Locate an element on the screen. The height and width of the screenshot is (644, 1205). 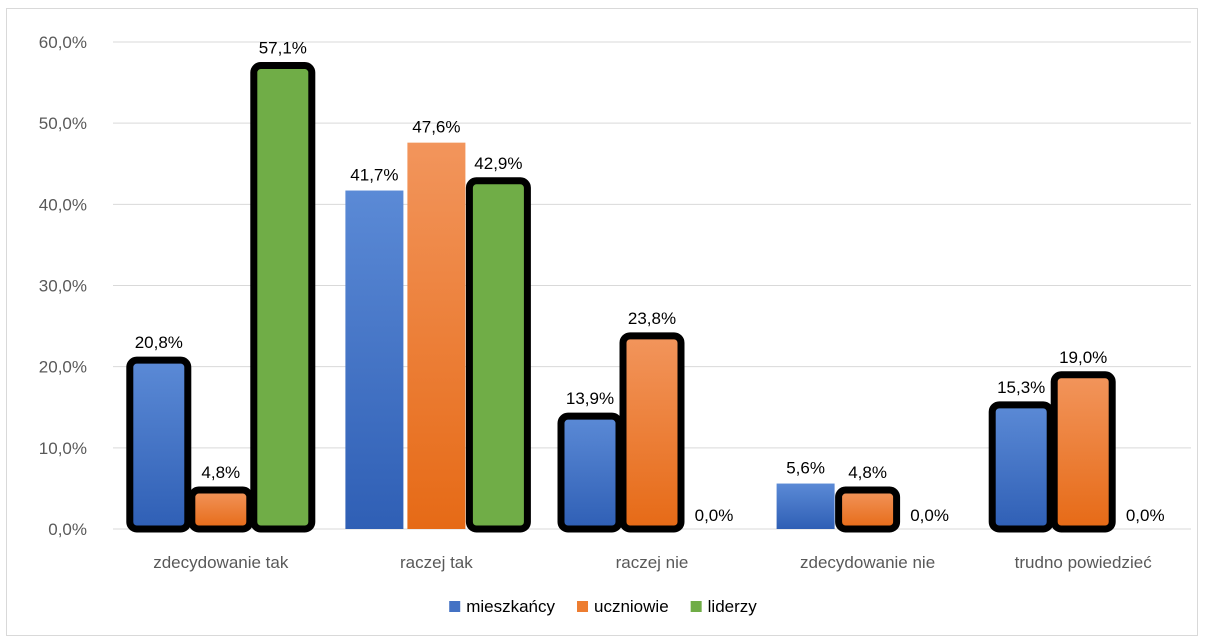
data-label: 41,7% is located at coordinates (374, 175).